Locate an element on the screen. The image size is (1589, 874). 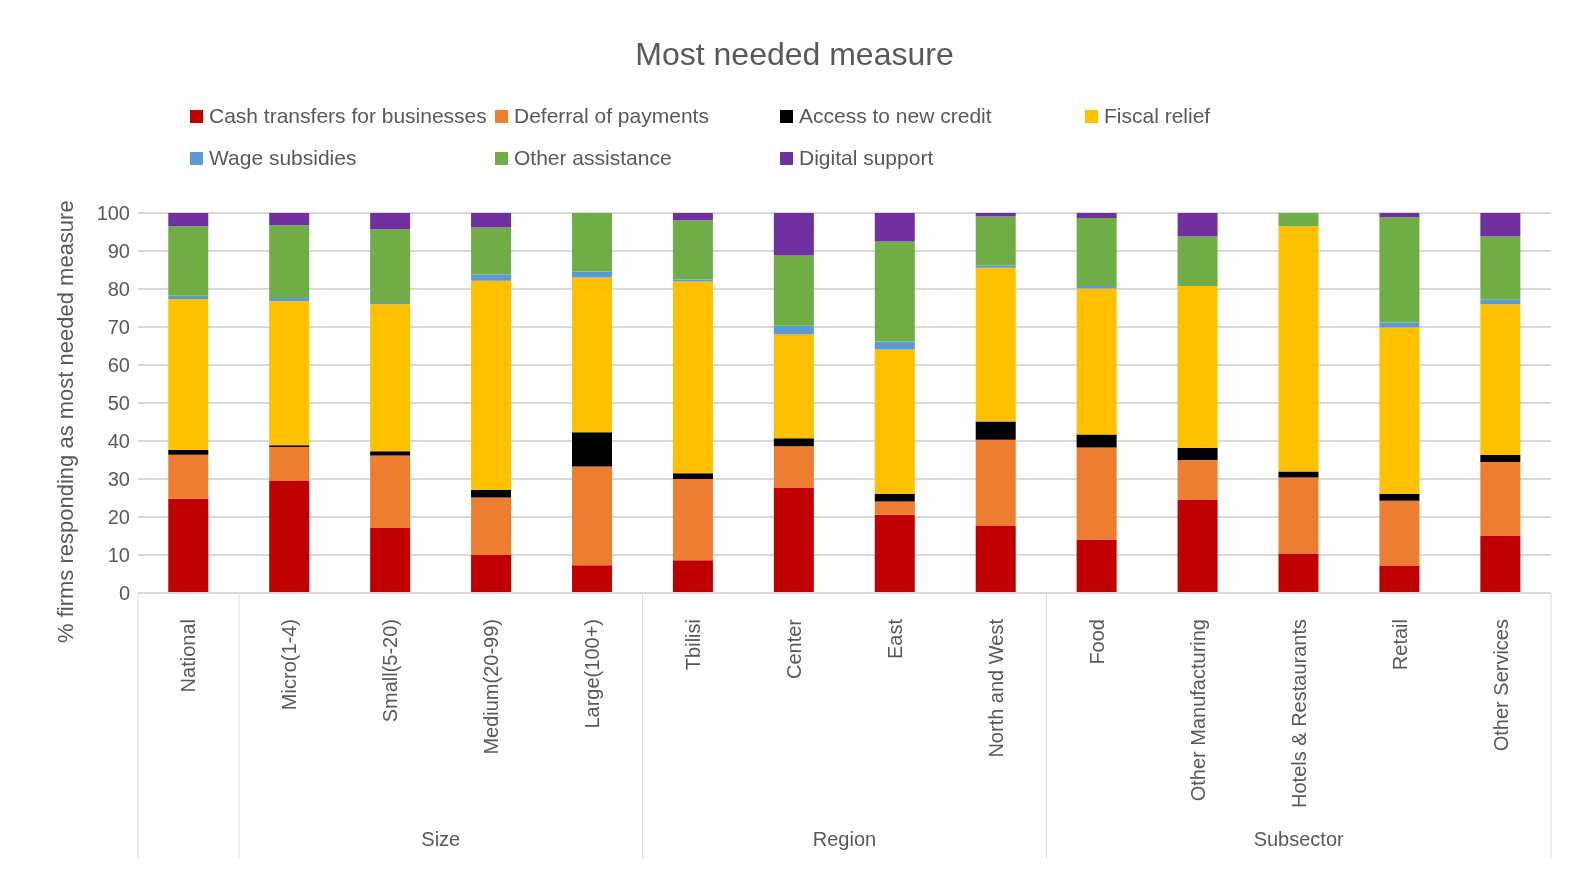
y-tick-label: 10 is located at coordinates (118, 555).